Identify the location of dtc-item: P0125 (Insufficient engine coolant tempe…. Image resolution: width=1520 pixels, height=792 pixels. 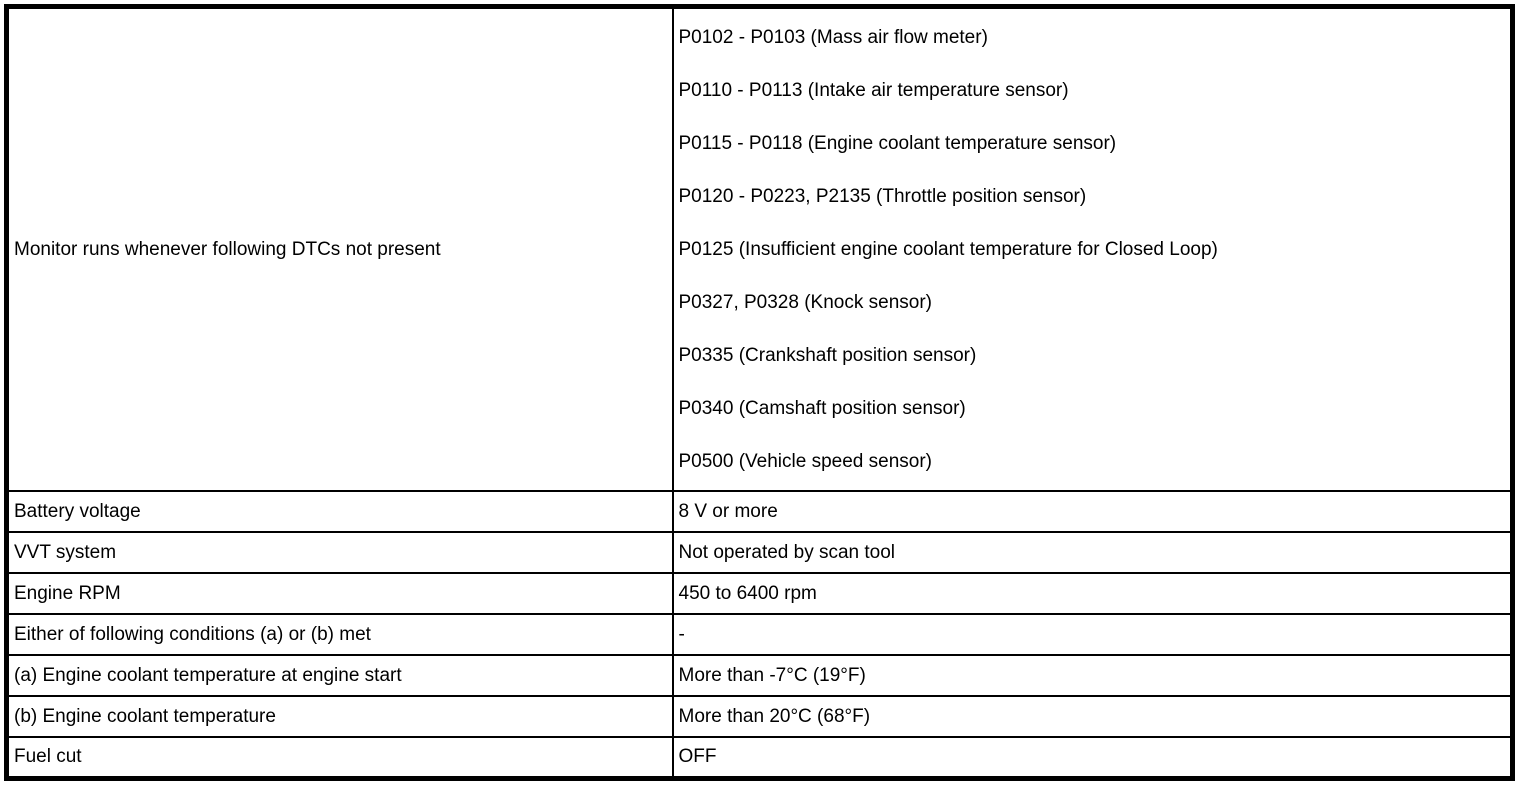
(948, 249).